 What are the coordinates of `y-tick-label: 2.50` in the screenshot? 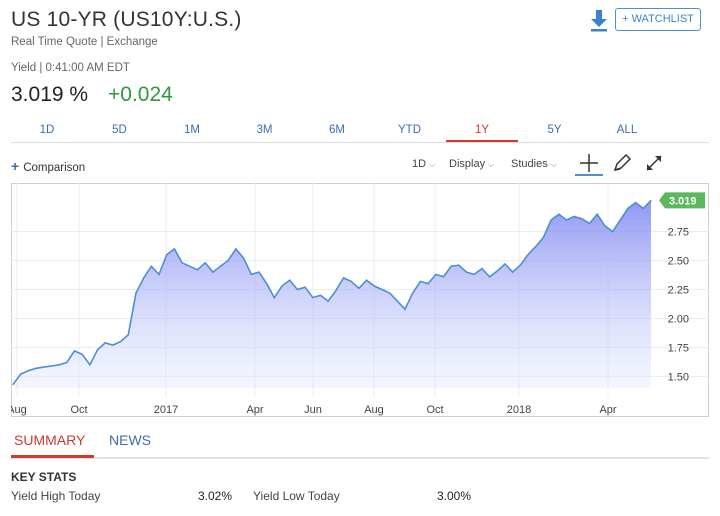 It's located at (678, 262).